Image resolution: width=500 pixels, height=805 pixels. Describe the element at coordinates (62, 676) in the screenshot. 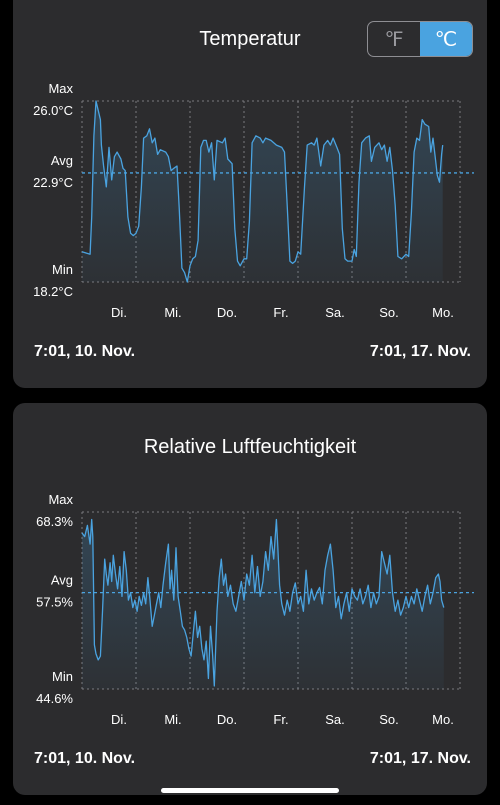

I see `hum-min-label: Min` at that location.